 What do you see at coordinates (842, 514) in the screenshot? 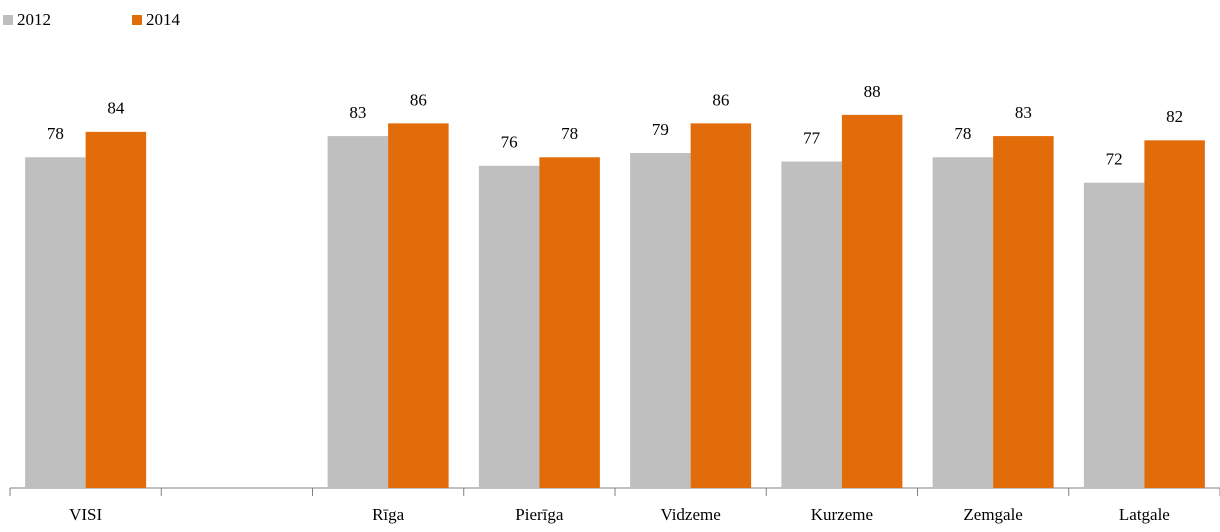
I see `x-tick-label: Kurzeme` at bounding box center [842, 514].